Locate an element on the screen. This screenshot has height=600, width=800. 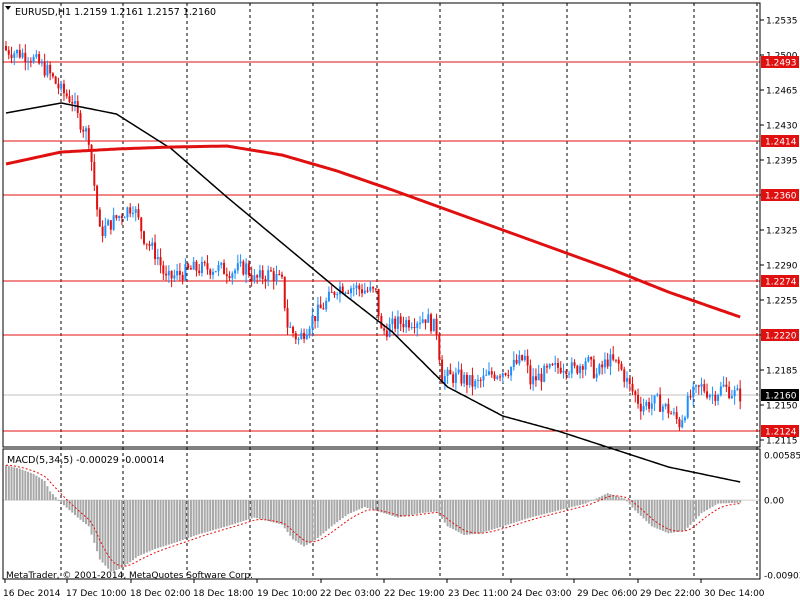
time-tick-label: 22 Dec 03:00 is located at coordinates (350, 594).